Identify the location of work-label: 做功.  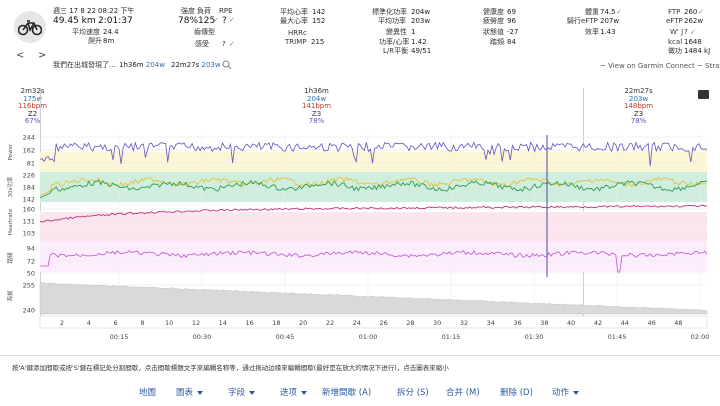
(675, 51).